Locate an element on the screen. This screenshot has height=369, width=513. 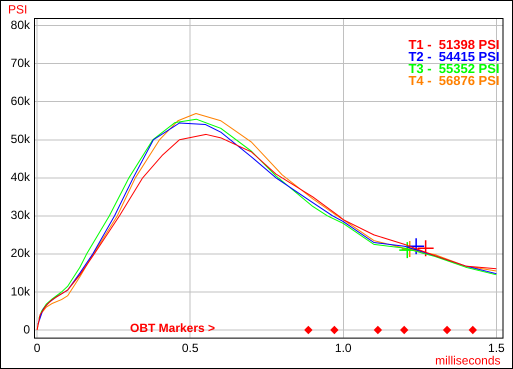
y-tick-label: 80k is located at coordinates (20, 25).